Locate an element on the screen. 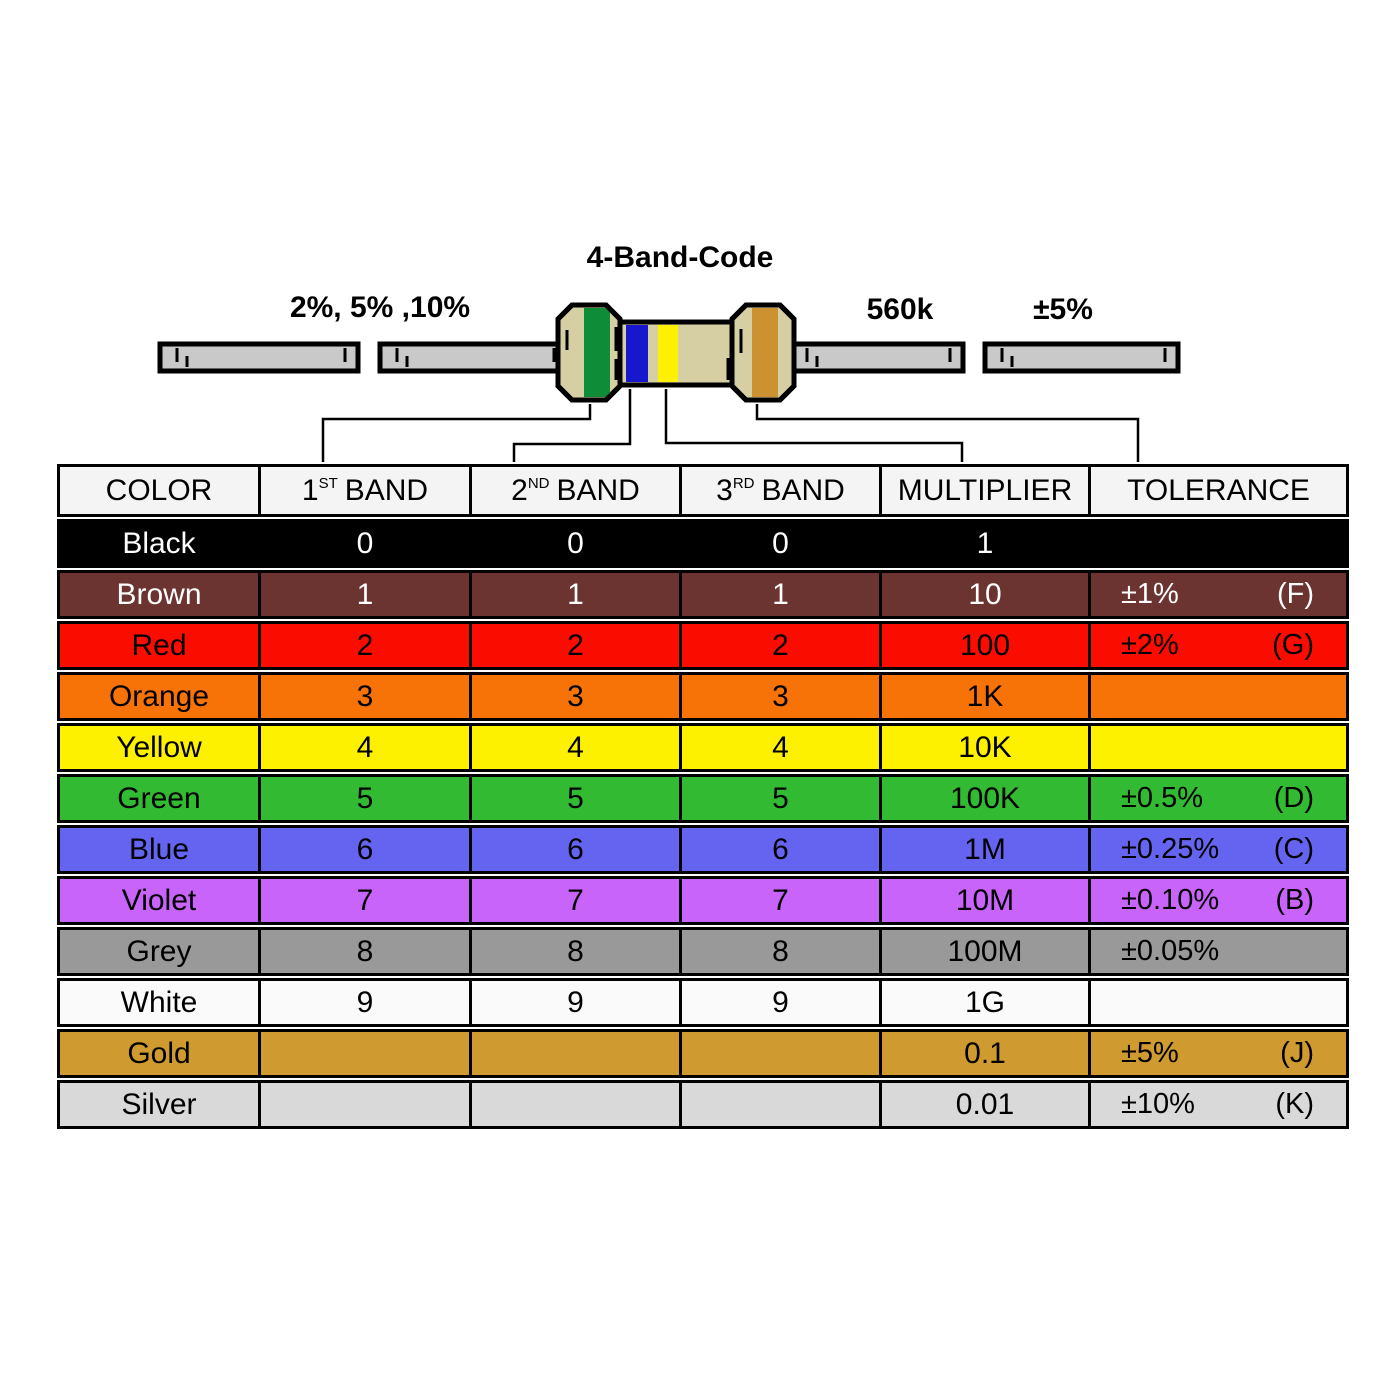  band2-value: 2 is located at coordinates (577, 645).